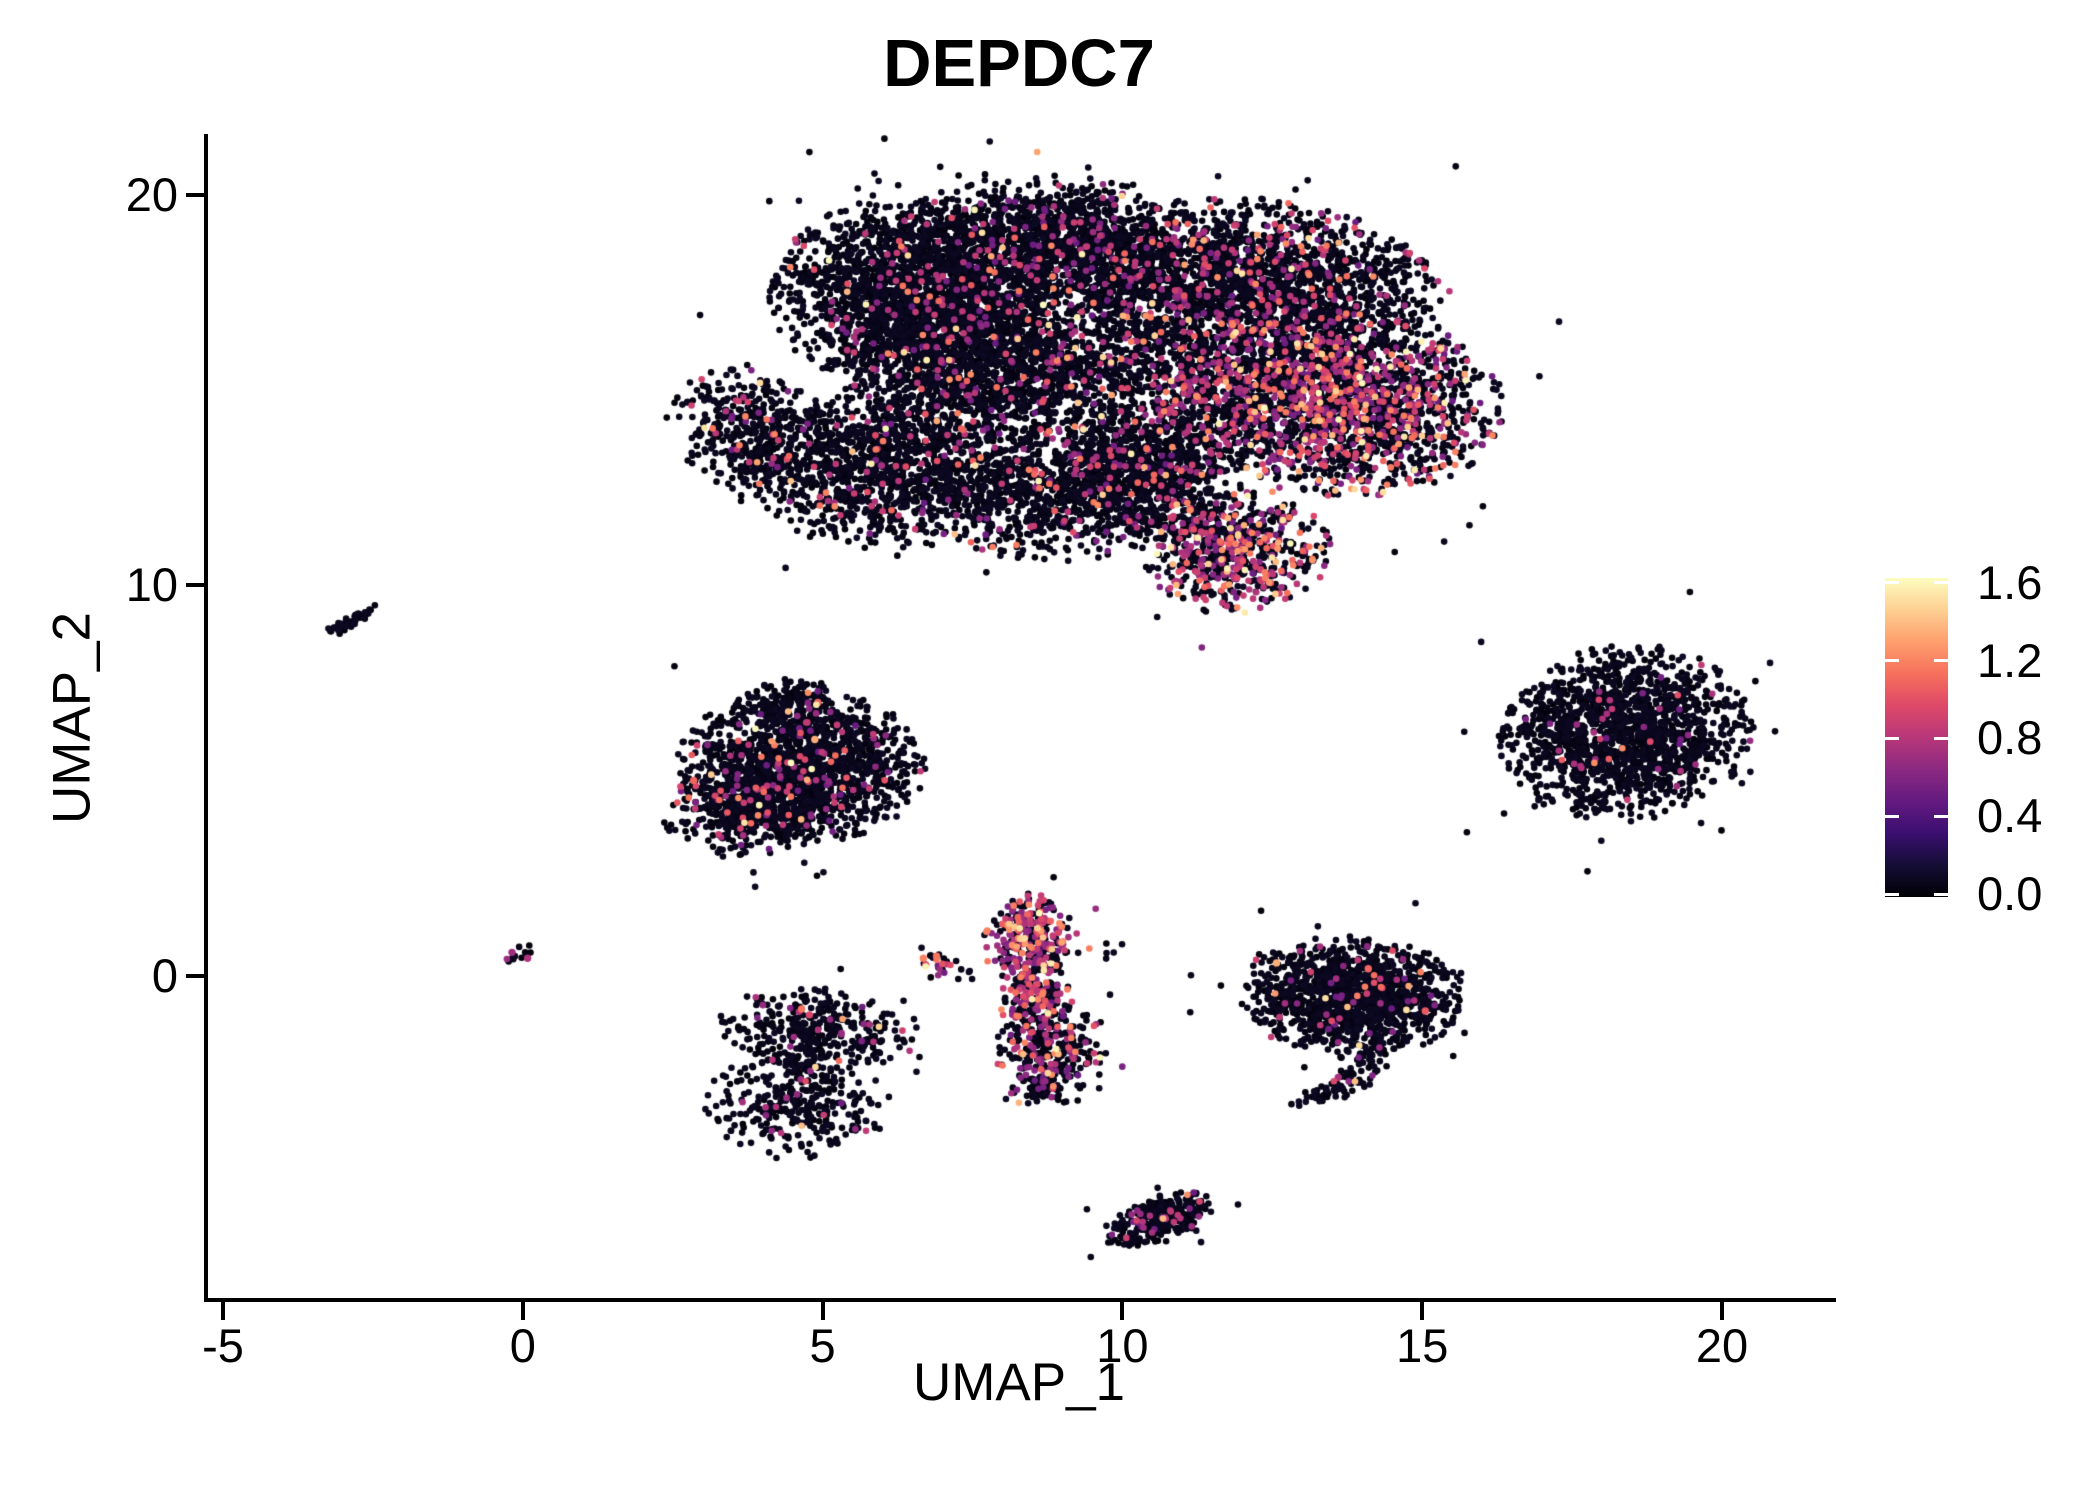  What do you see at coordinates (2010, 738) in the screenshot?
I see `colorbar-tick-label: 0.8` at bounding box center [2010, 738].